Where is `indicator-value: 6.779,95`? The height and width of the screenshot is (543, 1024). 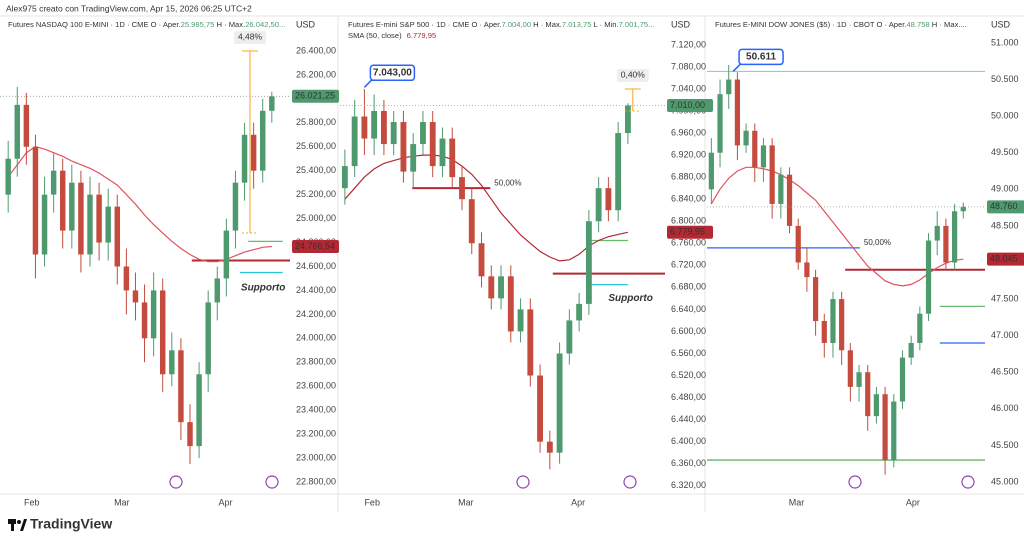
indicator-value: 6.779,95 is located at coordinates (422, 35).